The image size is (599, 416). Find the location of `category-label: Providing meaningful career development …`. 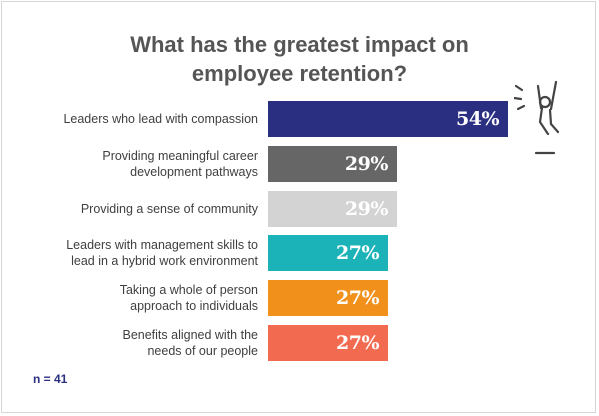

category-label: Providing meaningful career development … is located at coordinates (180, 163).